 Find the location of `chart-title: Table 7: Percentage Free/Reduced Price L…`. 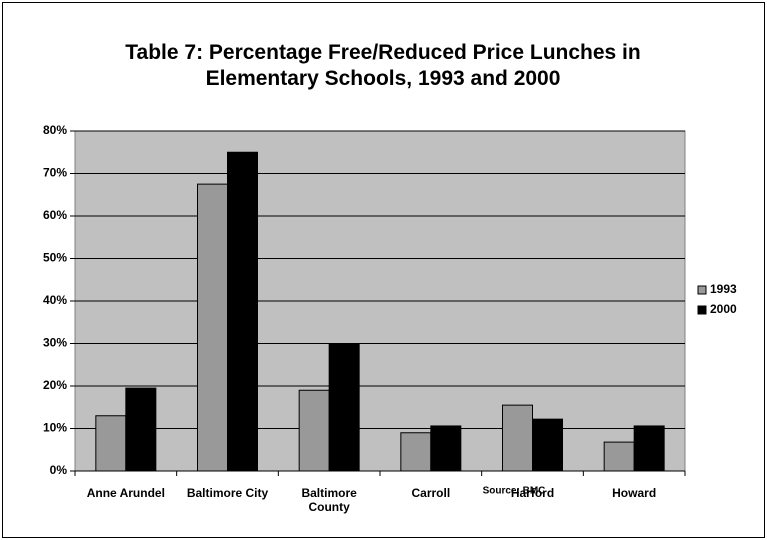

chart-title: Table 7: Percentage Free/Reduced Price L… is located at coordinates (383, 65).